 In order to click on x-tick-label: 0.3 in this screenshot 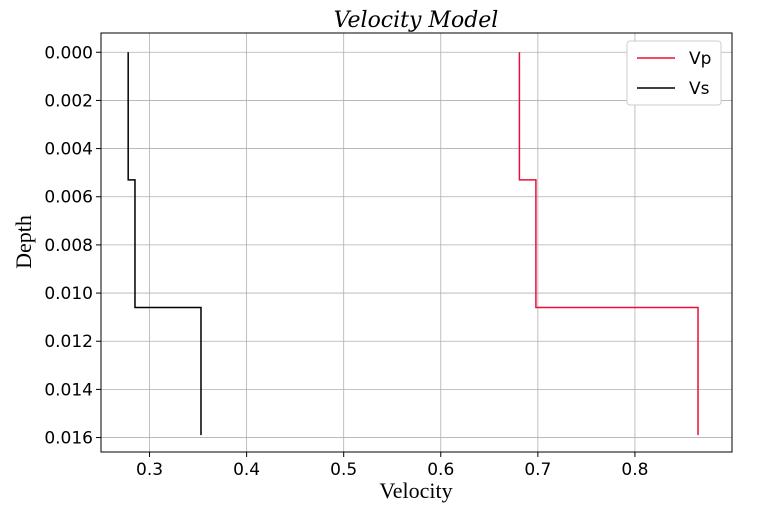, I will do `click(149, 470)`.